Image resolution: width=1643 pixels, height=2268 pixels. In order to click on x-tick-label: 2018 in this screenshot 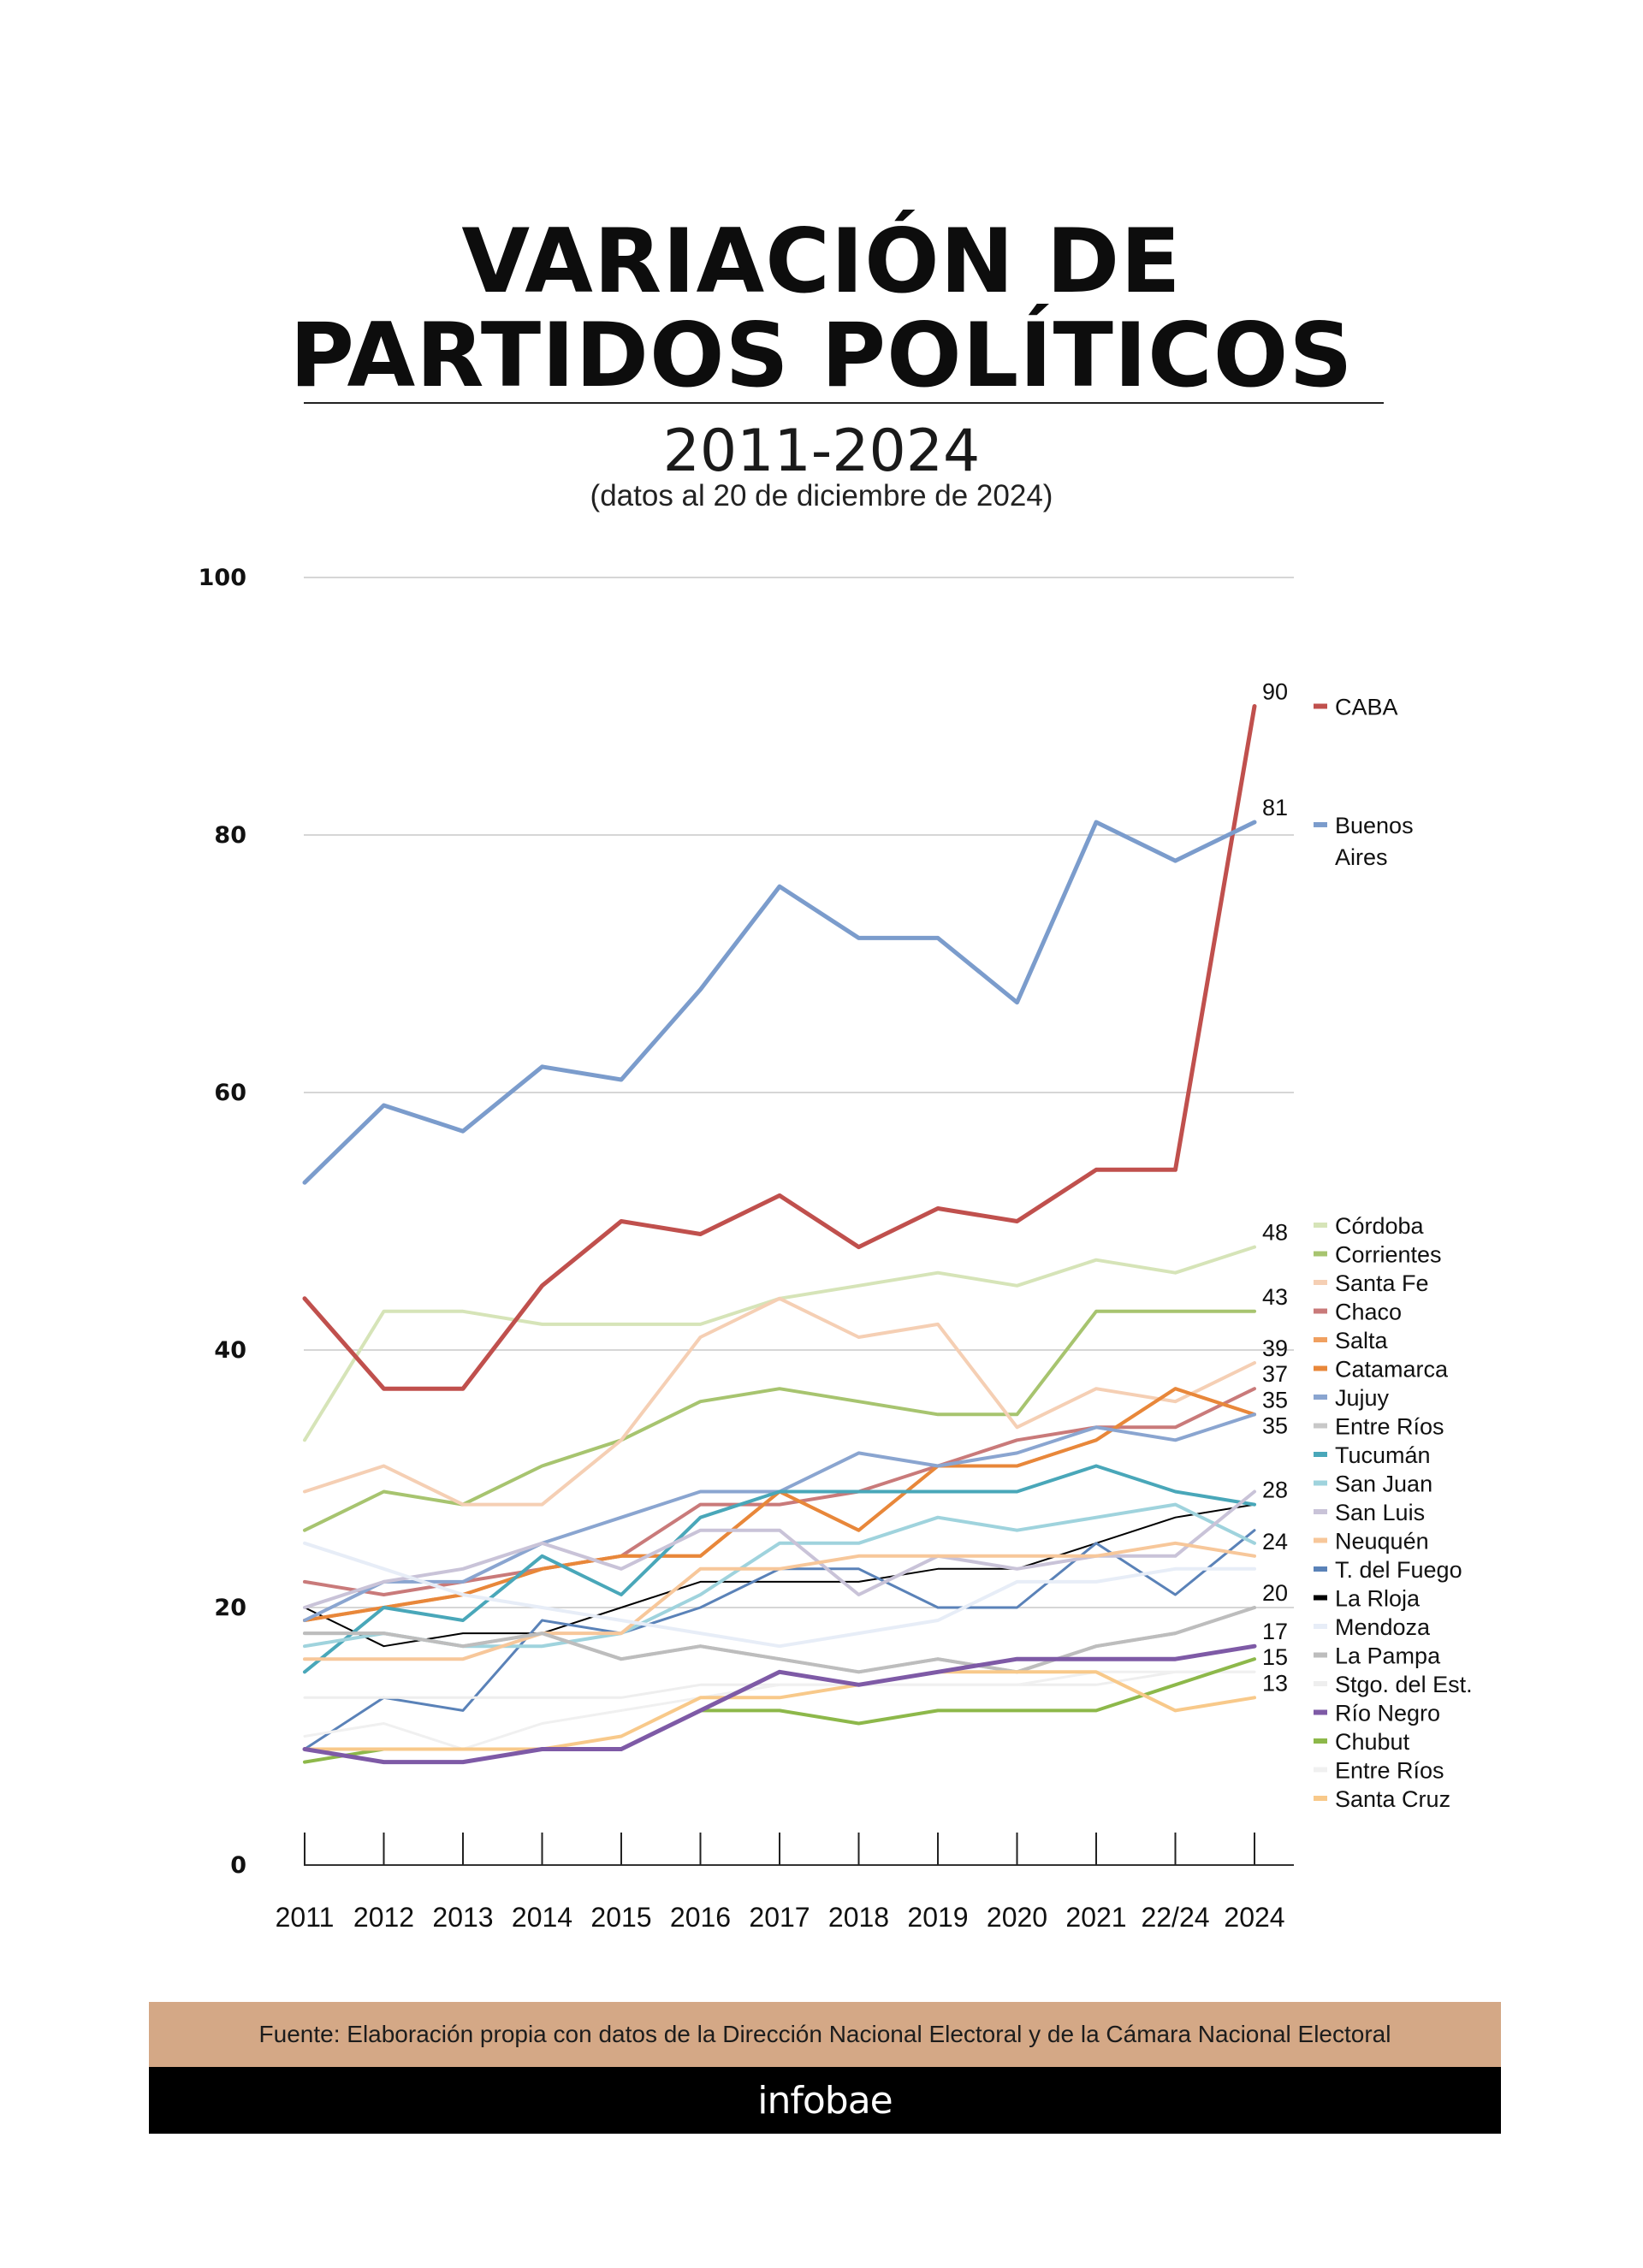, I will do `click(859, 1917)`.